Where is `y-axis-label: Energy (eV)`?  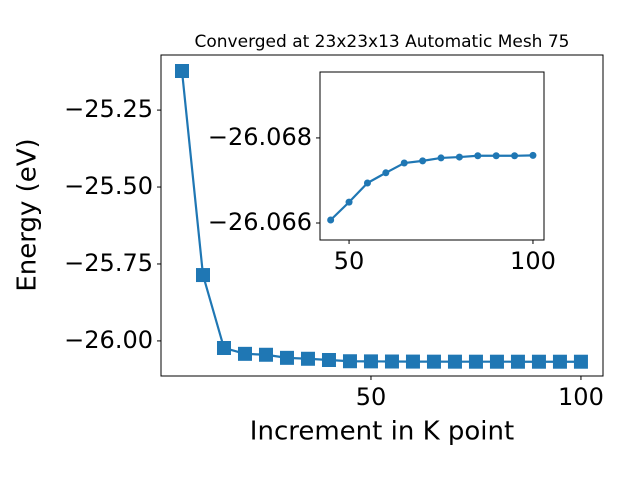
y-axis-label: Energy (eV) is located at coordinates (28, 214).